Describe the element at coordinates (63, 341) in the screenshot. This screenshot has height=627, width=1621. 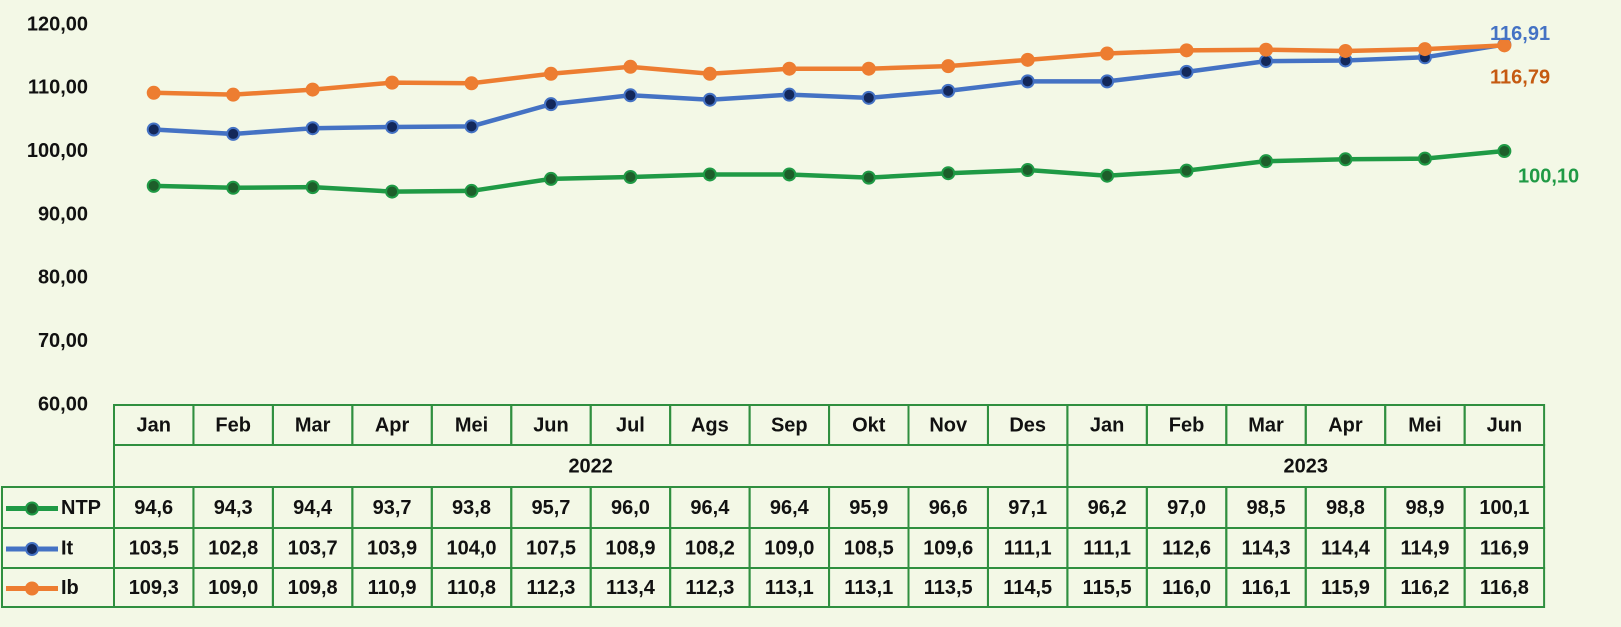
I see `y-tick-label: 70,00` at that location.